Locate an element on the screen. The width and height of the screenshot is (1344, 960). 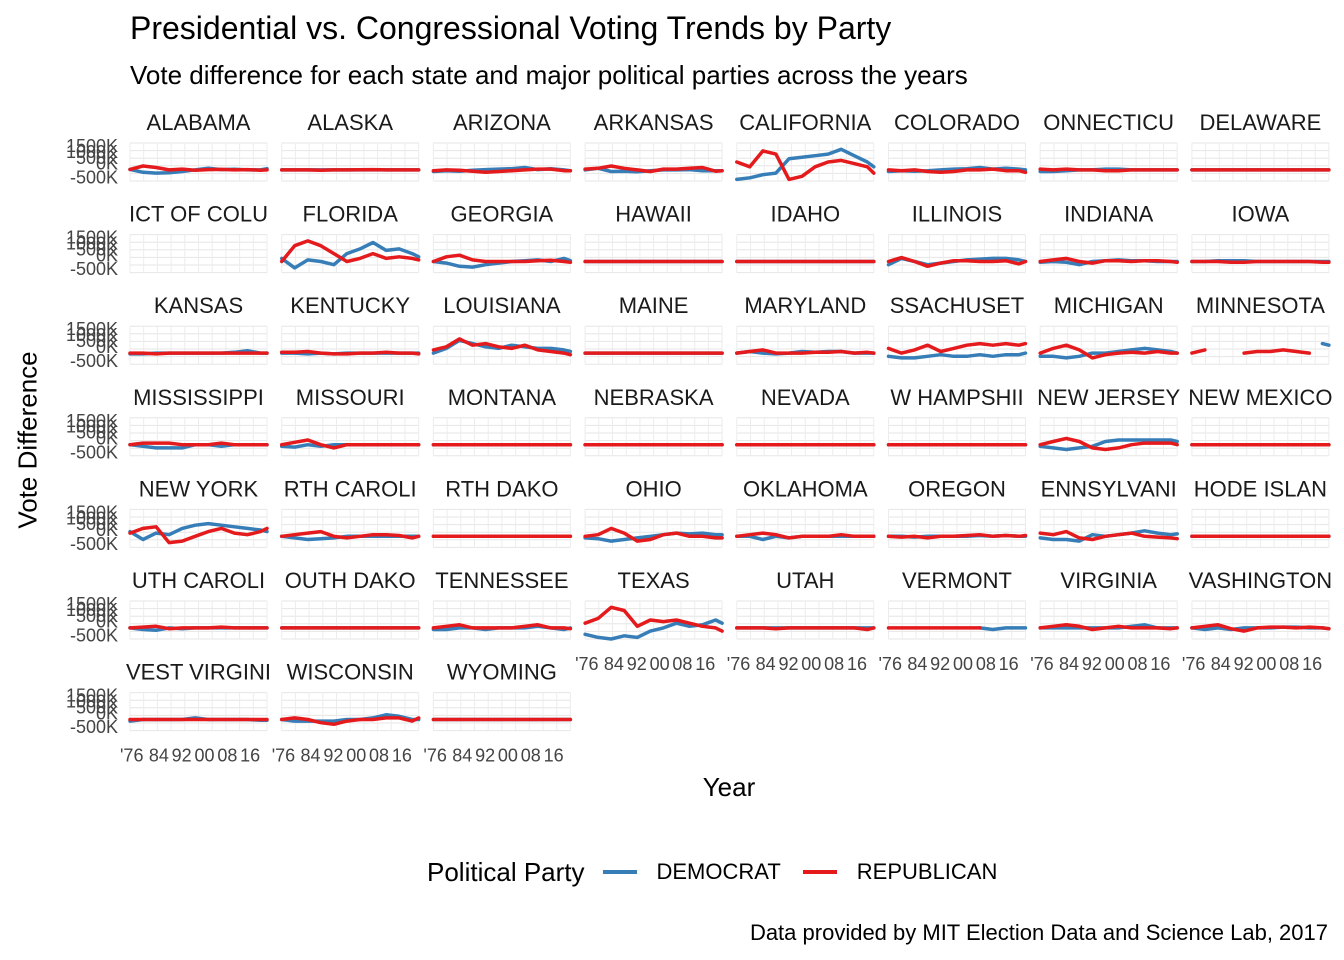
facet-panel-new-mexico: NEW MEXICO is located at coordinates (1260, 421).